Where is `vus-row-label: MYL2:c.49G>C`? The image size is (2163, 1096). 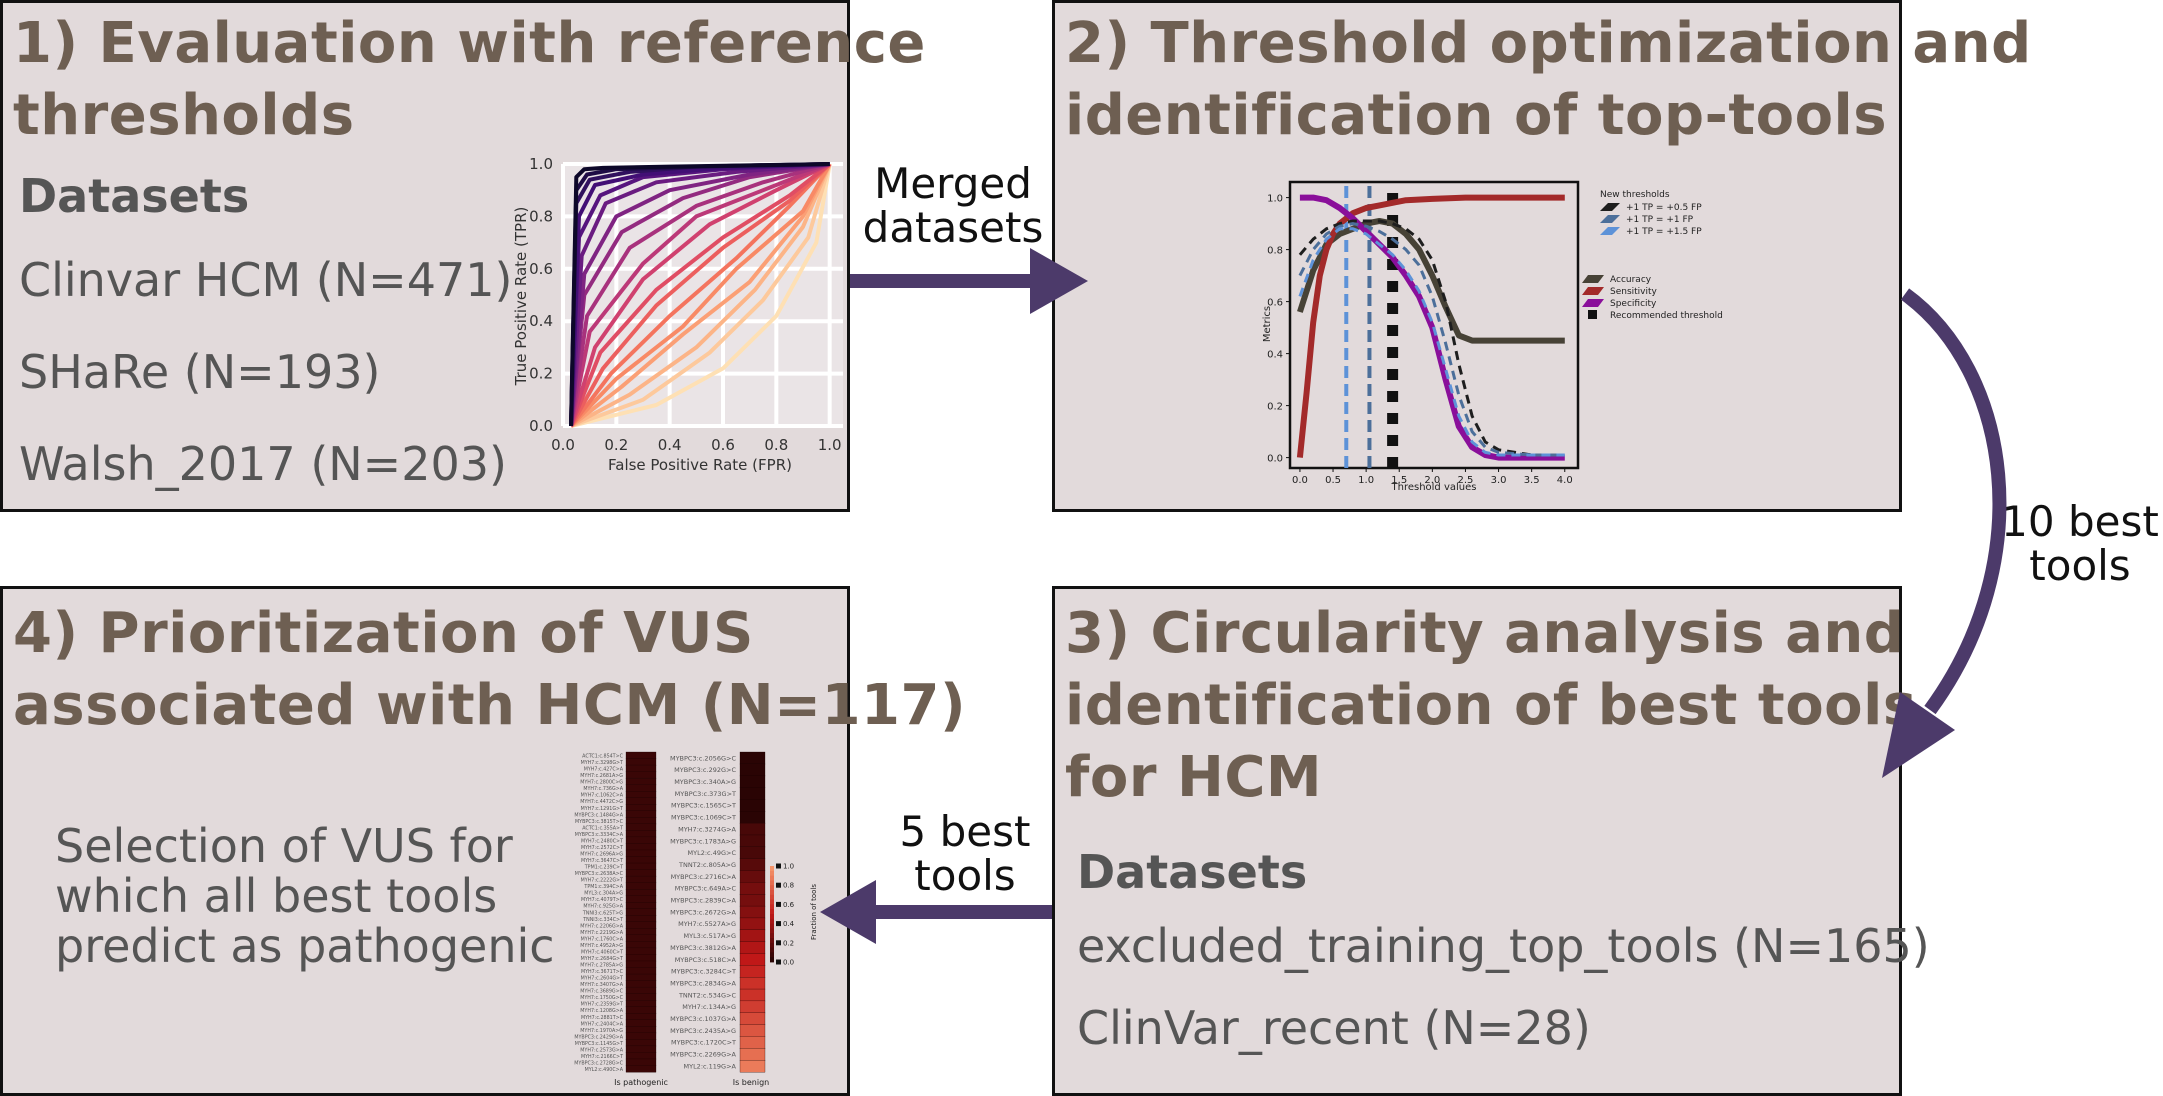 vus-row-label: MYL2:c.49G>C is located at coordinates (712, 853).